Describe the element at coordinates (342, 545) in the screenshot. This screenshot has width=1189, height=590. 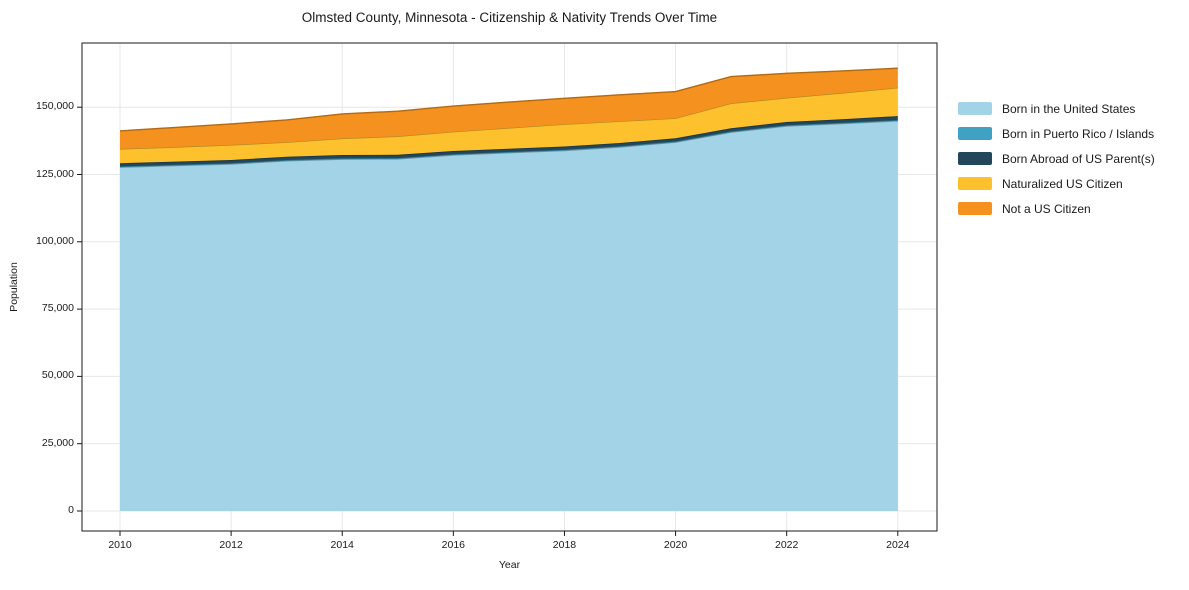
I see `x-tick-label: 2014` at that location.